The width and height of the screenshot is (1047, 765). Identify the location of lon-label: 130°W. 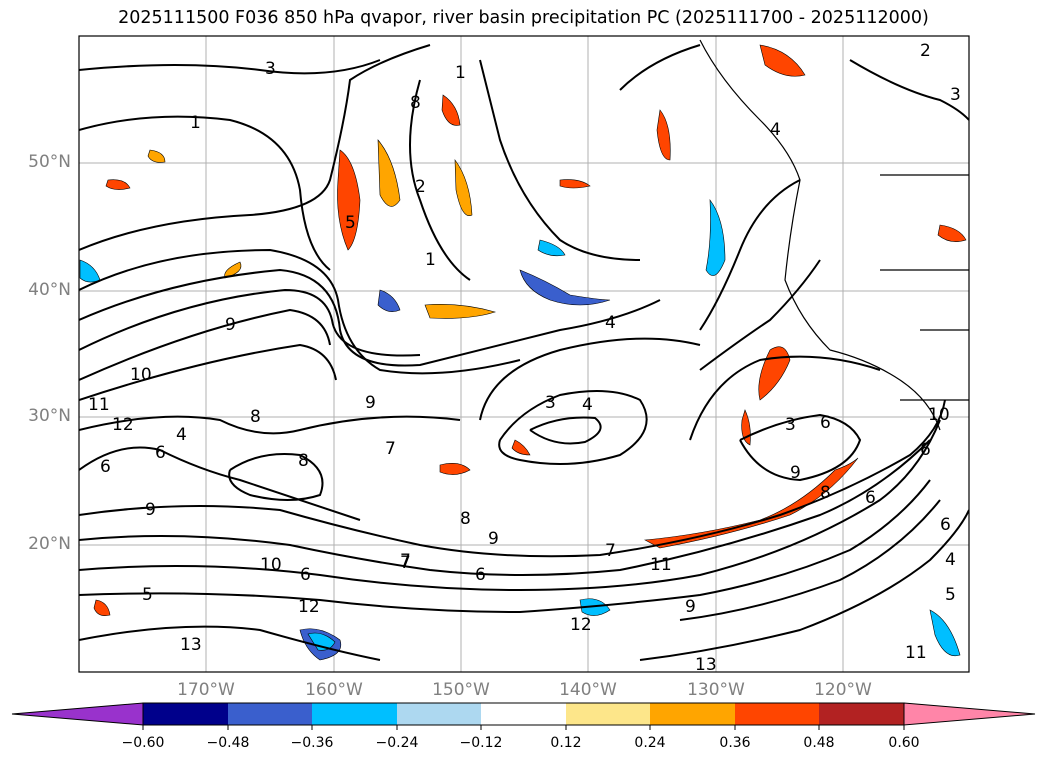
(716, 690).